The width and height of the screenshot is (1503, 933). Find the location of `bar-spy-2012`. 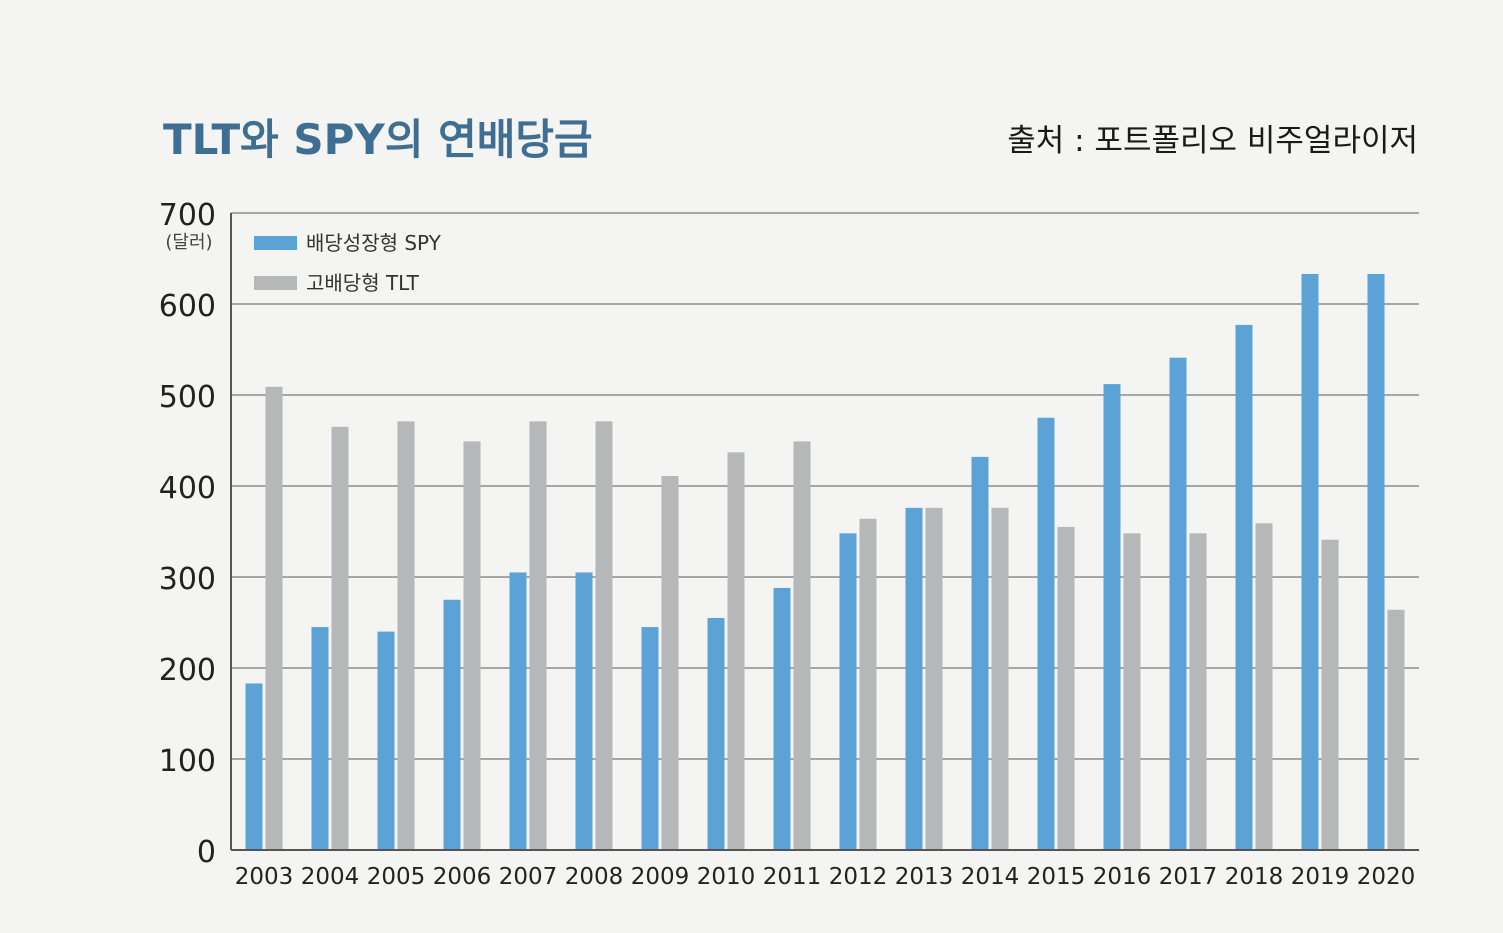

bar-spy-2012 is located at coordinates (848, 691).